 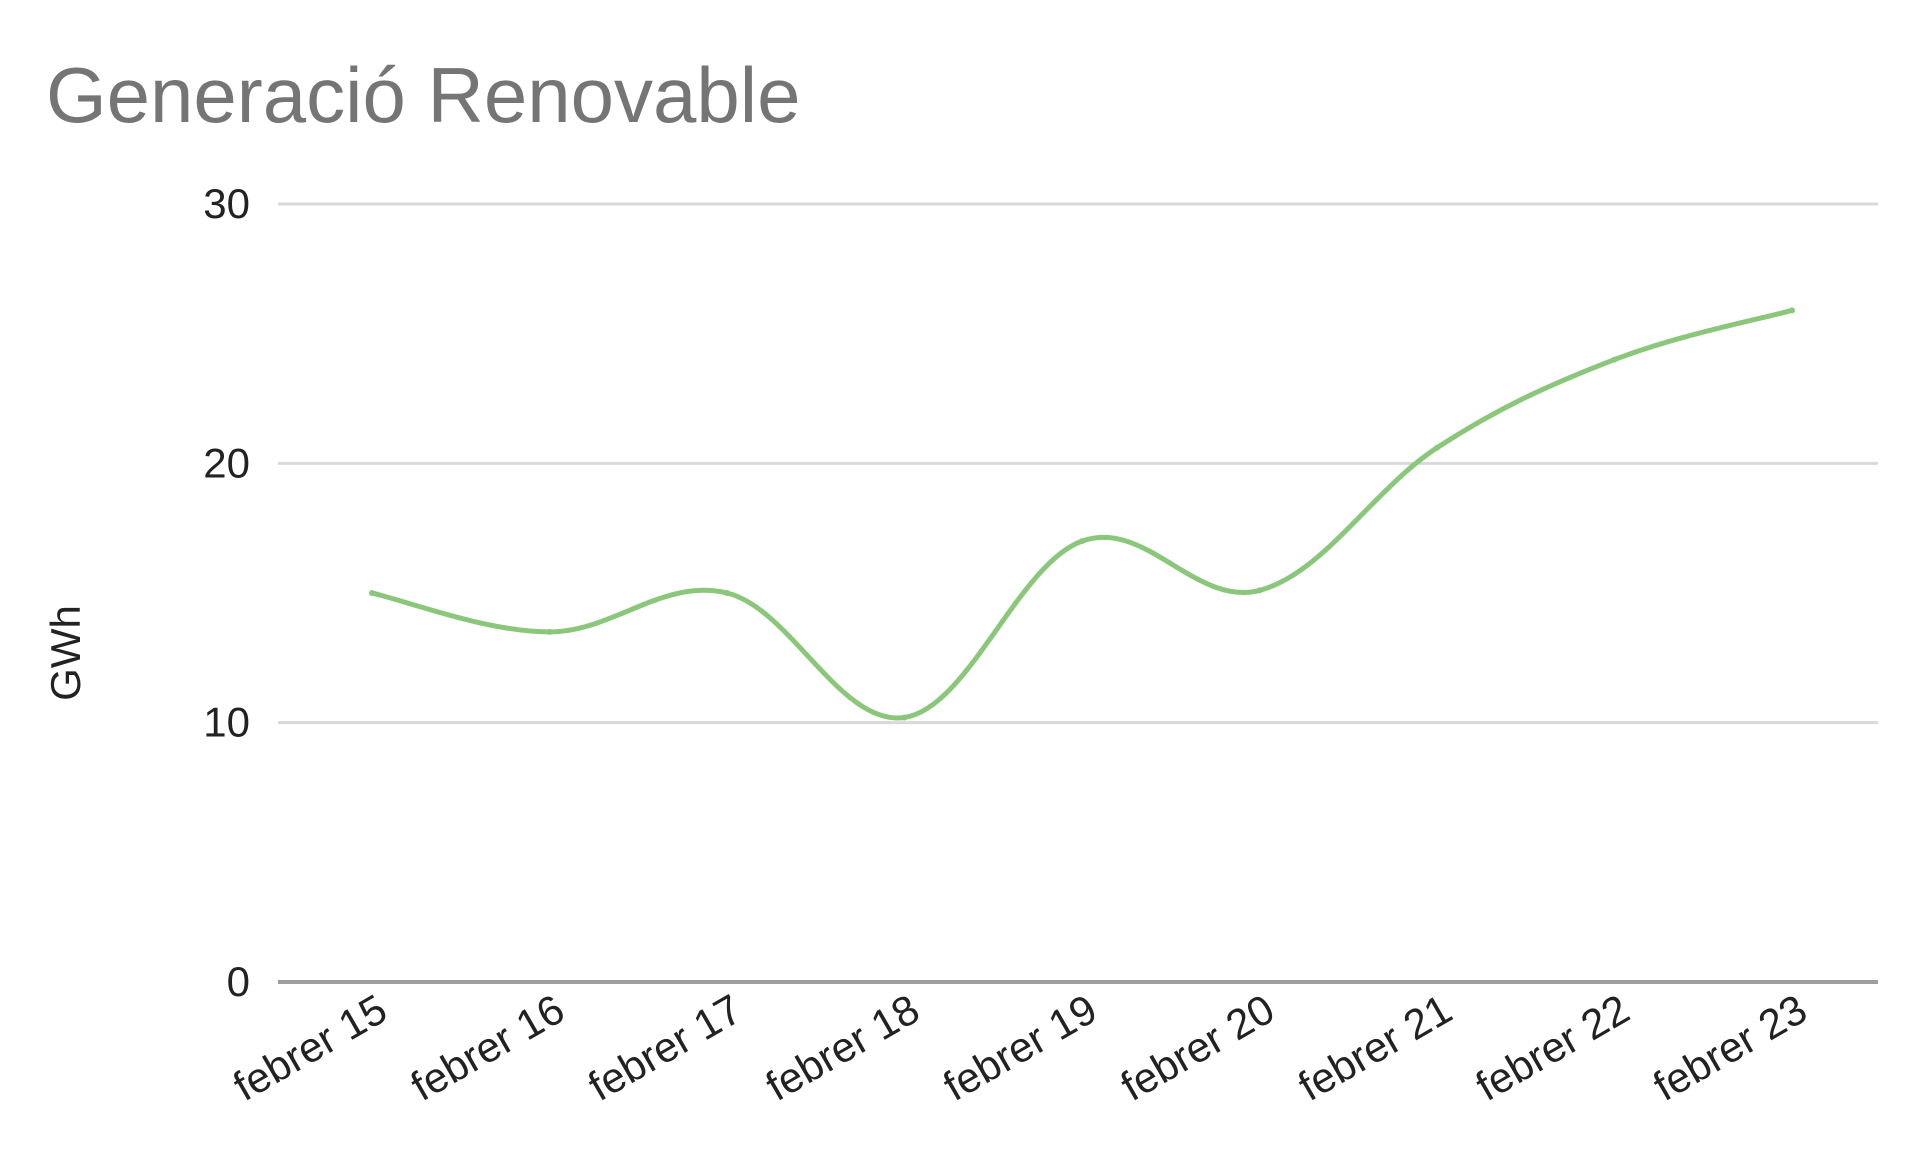 I want to click on chart-title: Generació Renovable, so click(x=423, y=95).